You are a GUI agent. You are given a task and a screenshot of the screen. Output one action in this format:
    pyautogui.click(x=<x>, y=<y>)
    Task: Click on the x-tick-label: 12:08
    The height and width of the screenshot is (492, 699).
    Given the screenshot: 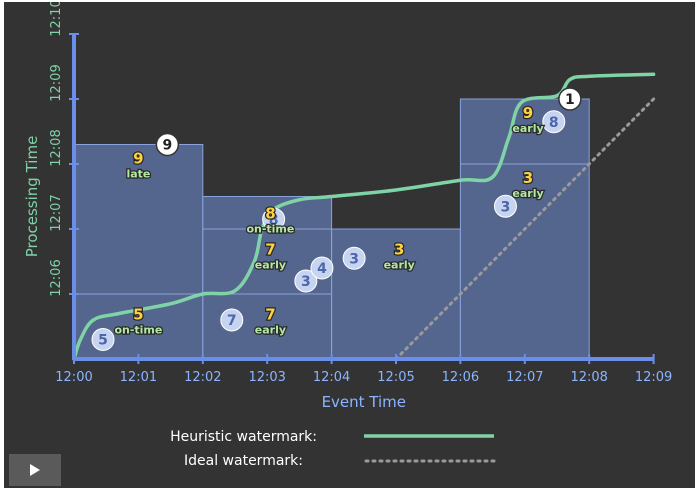 What is the action you would take?
    pyautogui.click(x=588, y=377)
    